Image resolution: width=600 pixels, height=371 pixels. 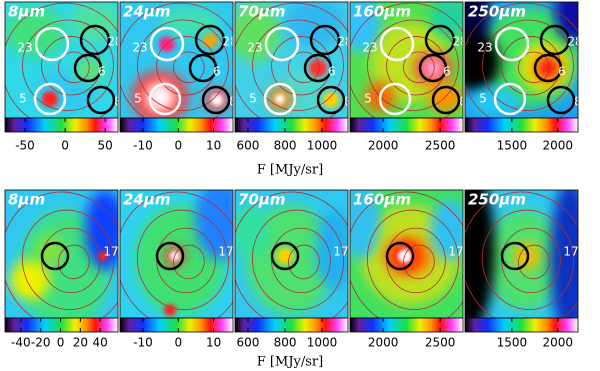 What do you see at coordinates (143, 146) in the screenshot?
I see `colorbar-tick-label: -10` at bounding box center [143, 146].